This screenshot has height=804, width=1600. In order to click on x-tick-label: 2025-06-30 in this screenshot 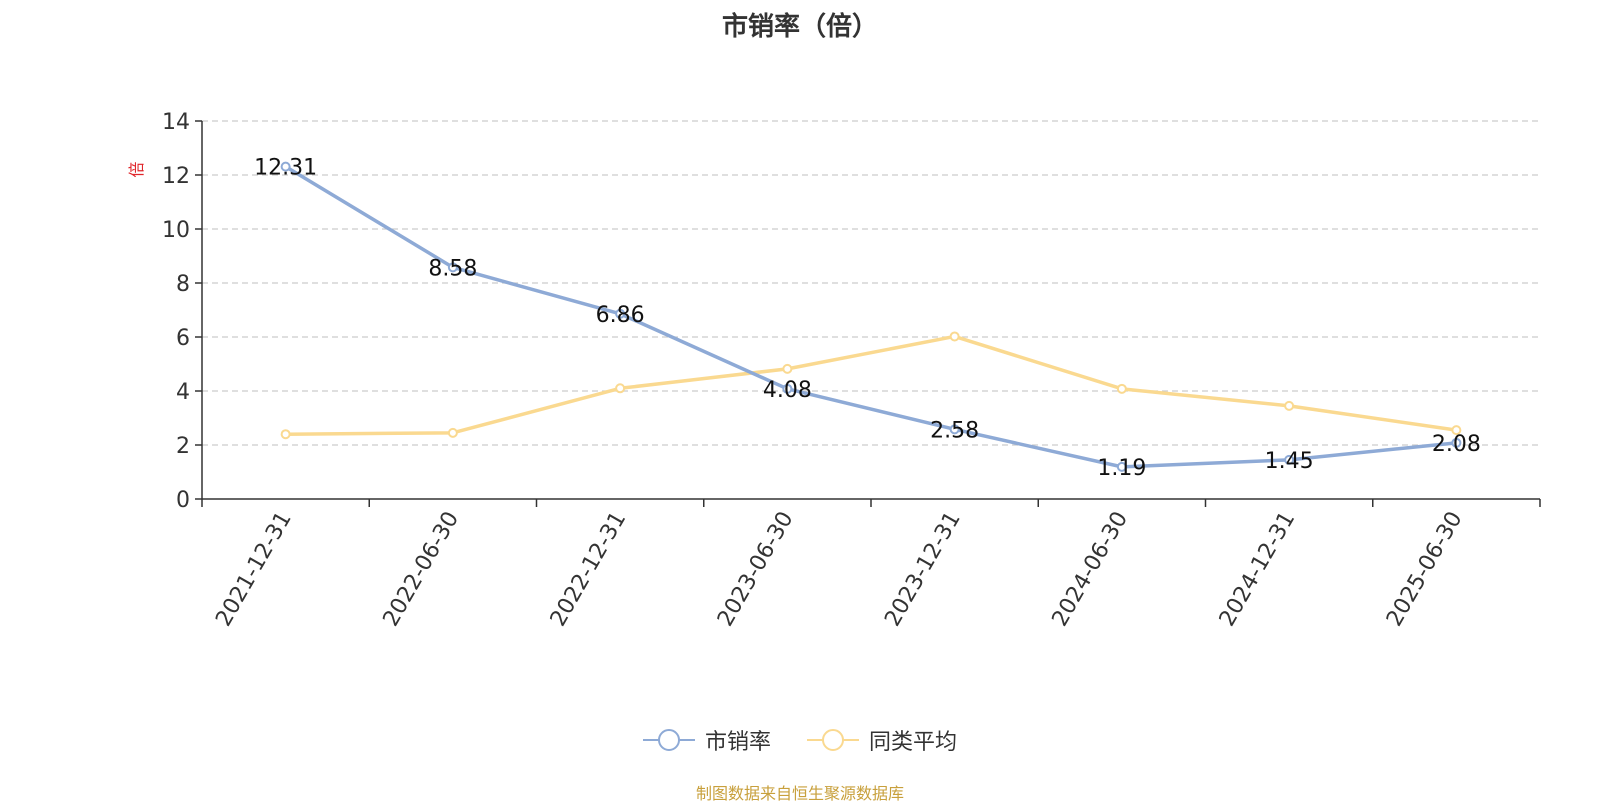, I will do `click(1425, 569)`.